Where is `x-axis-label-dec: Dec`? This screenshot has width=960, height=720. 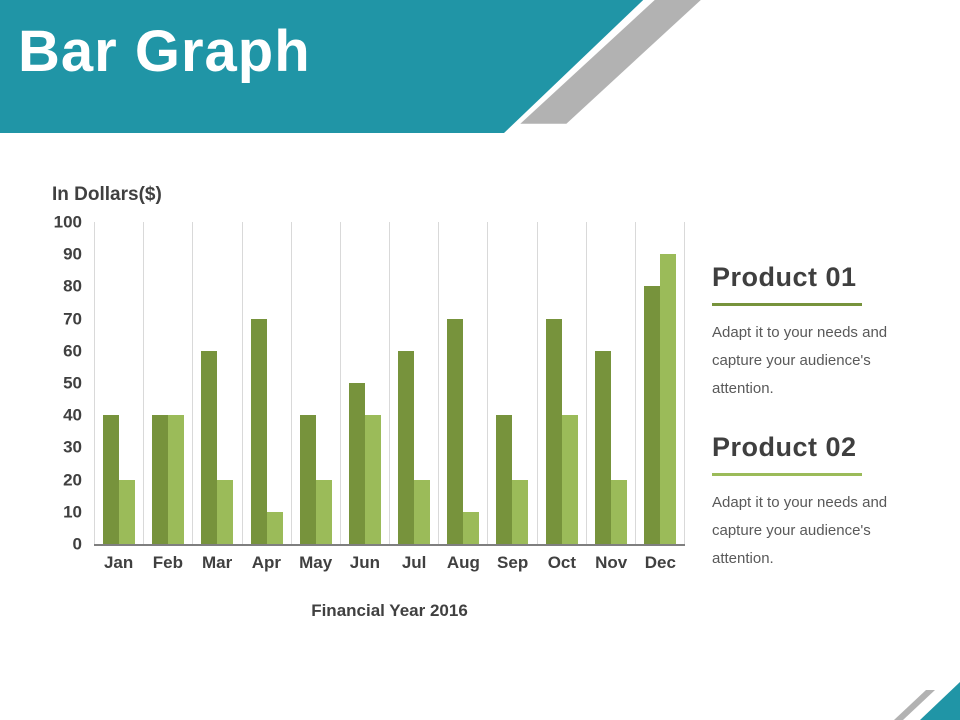
x-axis-label-dec: Dec is located at coordinates (660, 562).